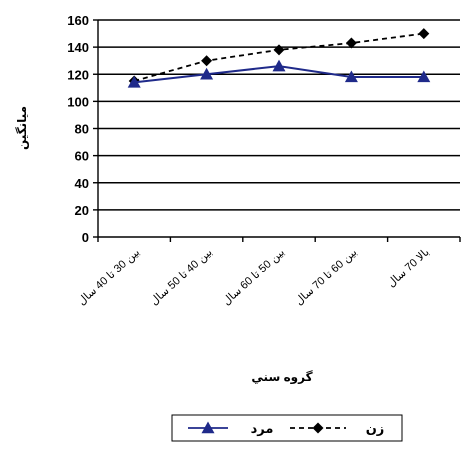 This screenshot has height=451, width=471. I want to click on data-series, so click(279, 58).